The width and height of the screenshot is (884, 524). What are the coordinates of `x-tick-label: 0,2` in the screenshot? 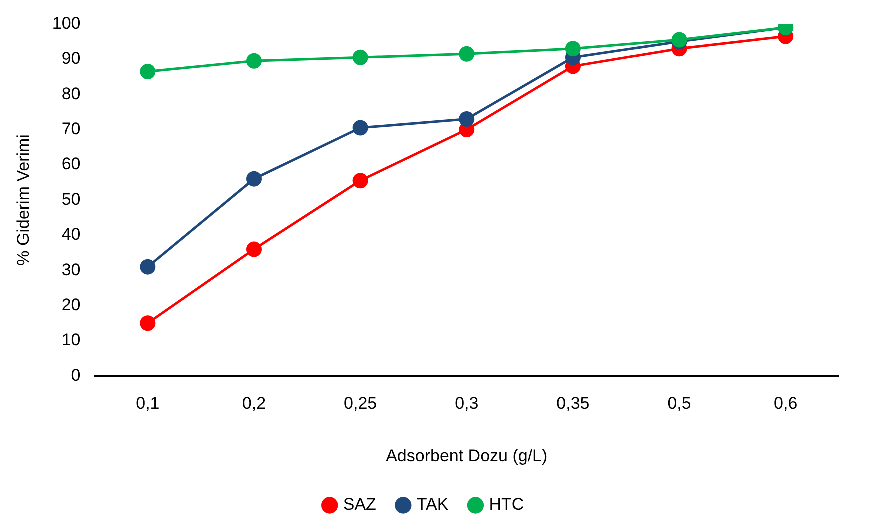 It's located at (254, 404).